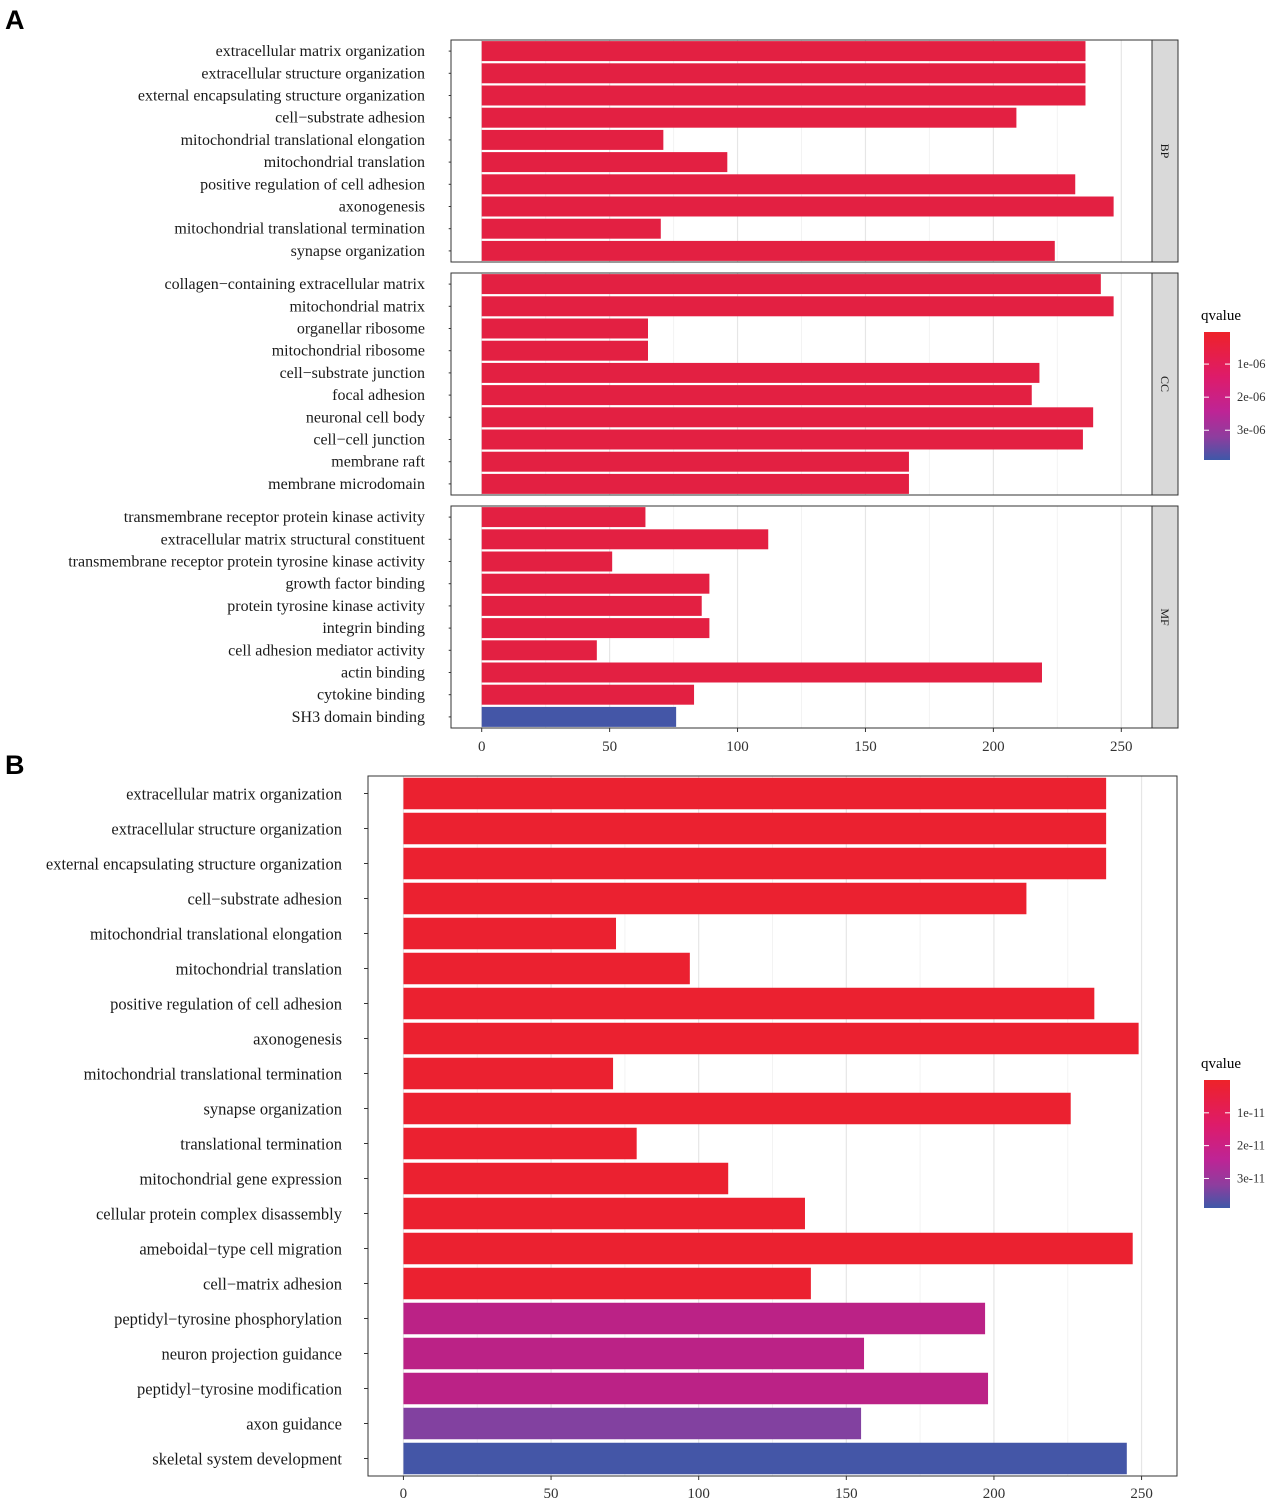  I want to click on panel-a-x-tick-label: 0, so click(482, 747).